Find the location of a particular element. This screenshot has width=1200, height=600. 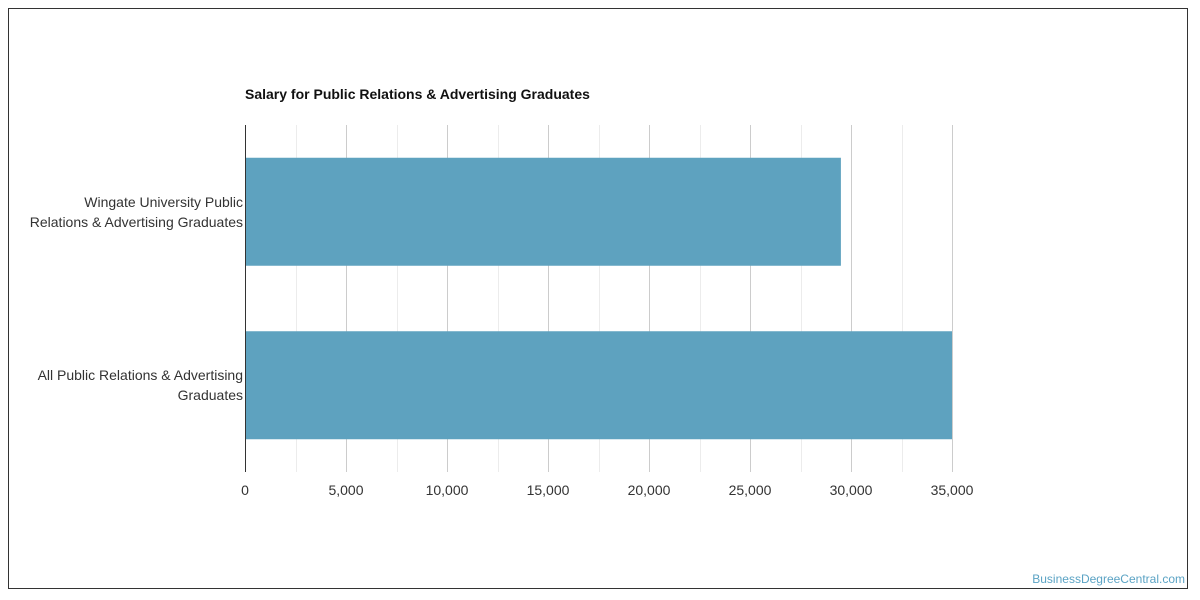

x-tick-label: 35,000 is located at coordinates (952, 490).